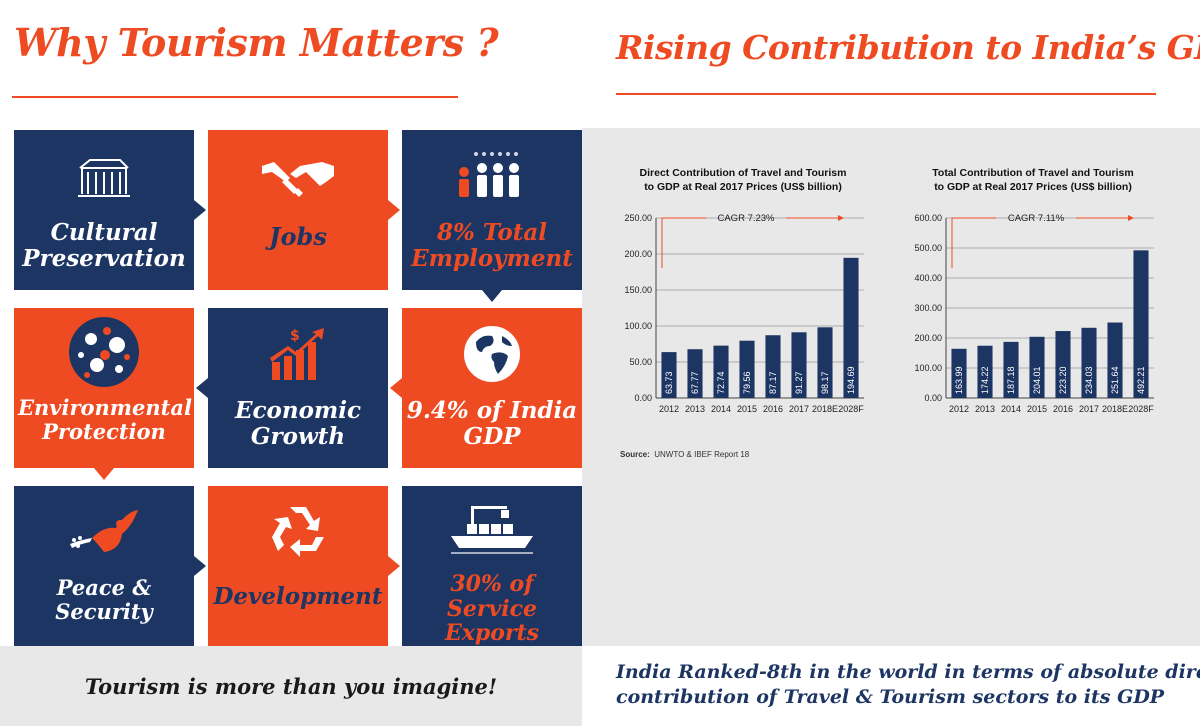 The width and height of the screenshot is (1200, 726). I want to click on ruins-icon, so click(104, 176).